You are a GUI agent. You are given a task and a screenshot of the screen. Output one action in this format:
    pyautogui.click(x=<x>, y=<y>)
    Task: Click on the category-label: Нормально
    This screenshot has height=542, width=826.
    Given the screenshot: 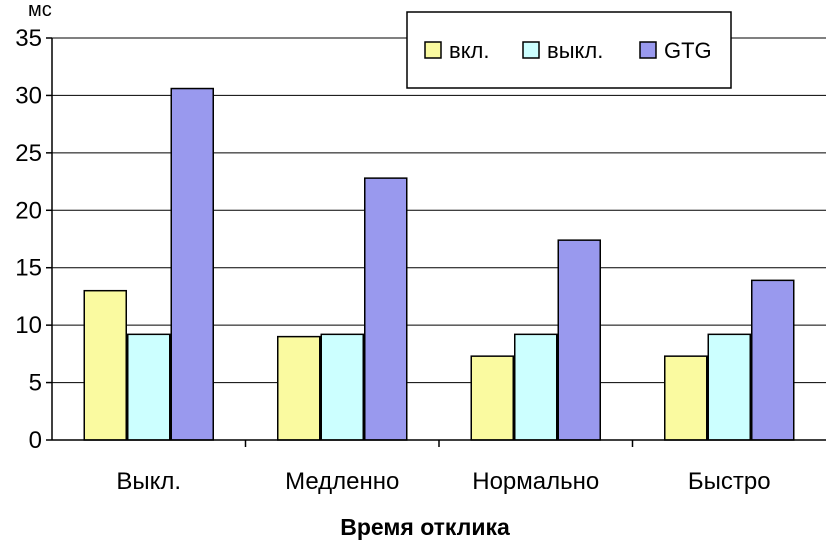 What is the action you would take?
    pyautogui.click(x=535, y=481)
    